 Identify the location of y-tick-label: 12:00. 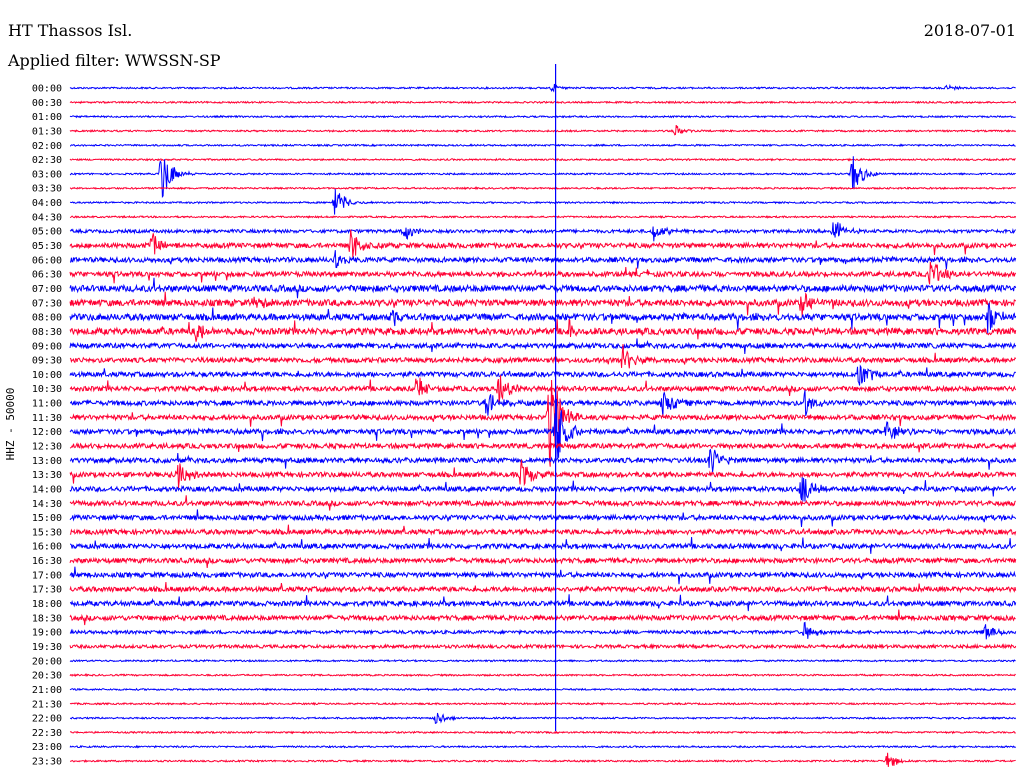
(47, 432).